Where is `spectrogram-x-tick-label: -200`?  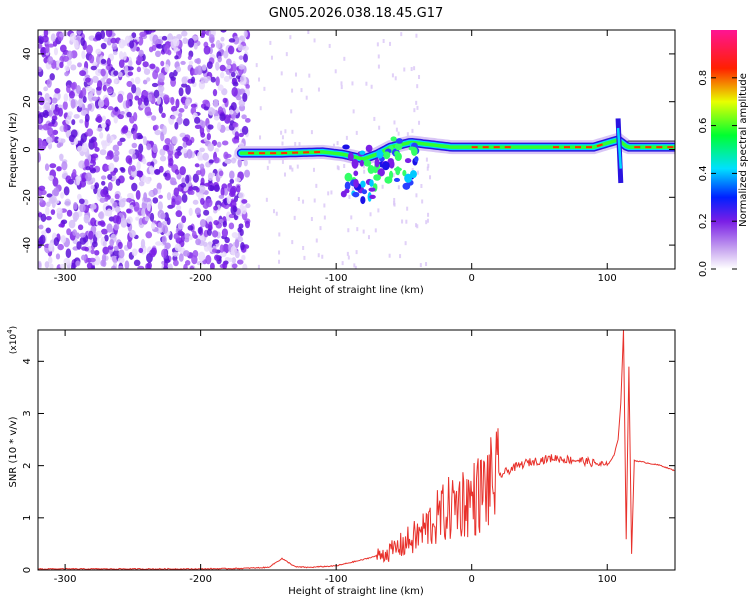
spectrogram-x-tick-label: -200 is located at coordinates (200, 278).